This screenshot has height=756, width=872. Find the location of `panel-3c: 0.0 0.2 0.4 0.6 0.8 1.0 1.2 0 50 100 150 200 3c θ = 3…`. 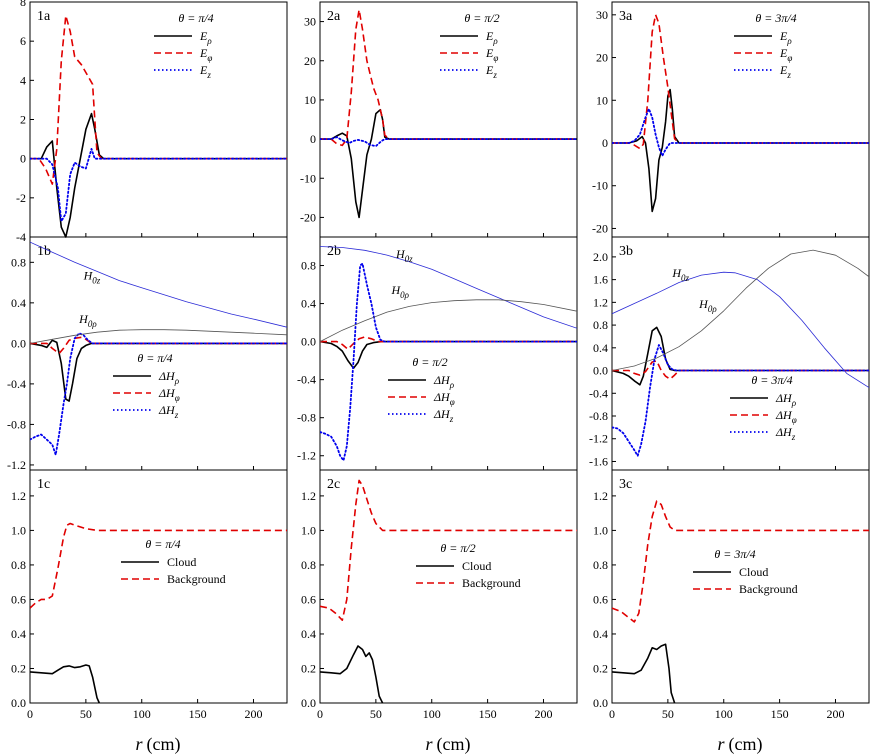

panel-3c: 0.0 0.2 0.4 0.6 0.8 1.0 1.2 0 50 100 150 200 3c θ = 3… is located at coordinates (731, 595).